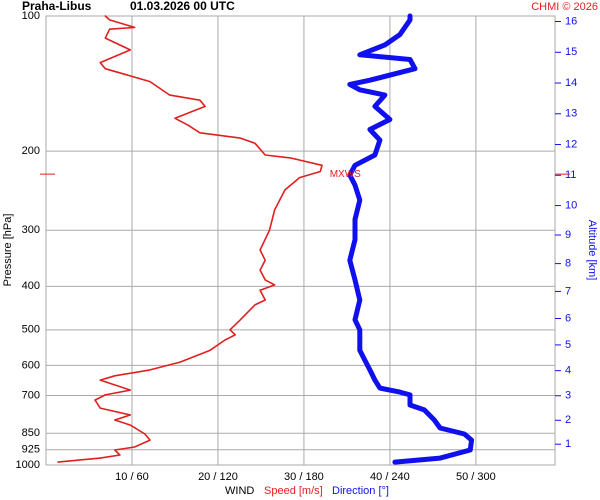  Describe the element at coordinates (476, 477) in the screenshot. I see `x-tick-label: 50 / 300` at that location.